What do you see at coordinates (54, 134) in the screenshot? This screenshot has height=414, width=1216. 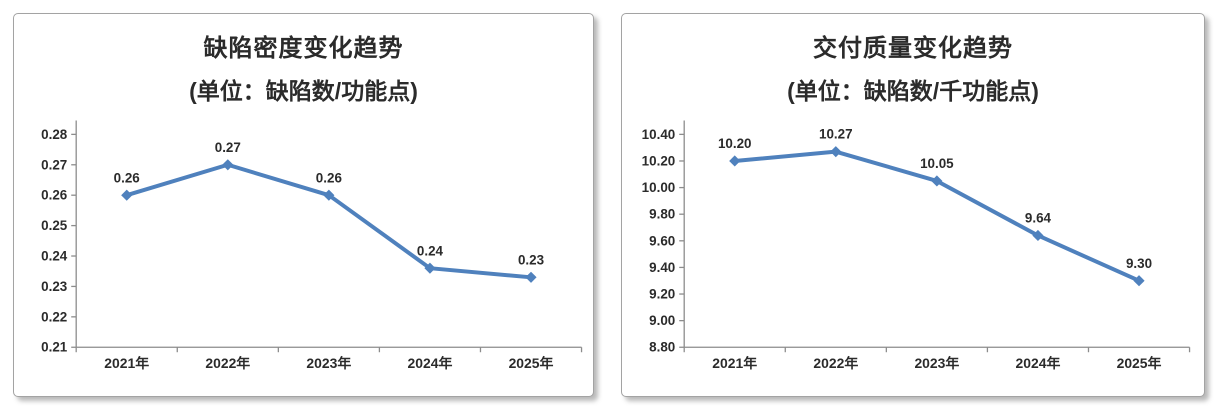 I see `y-tick-label: 0.28` at bounding box center [54, 134].